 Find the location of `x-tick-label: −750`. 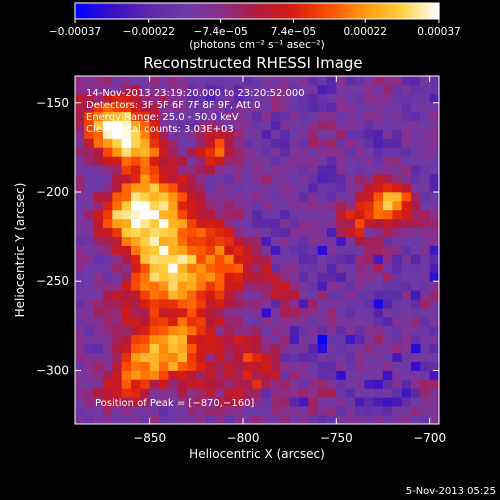

x-tick-label: −750 is located at coordinates (336, 438).